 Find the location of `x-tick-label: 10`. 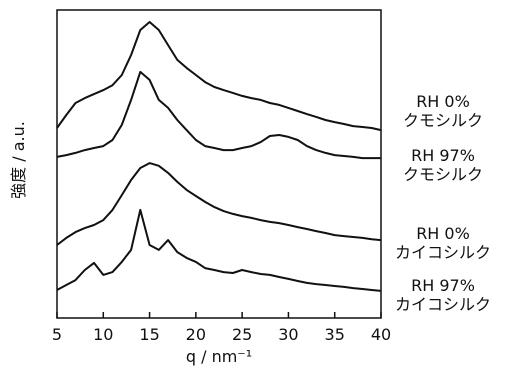

x-tick-label: 10 is located at coordinates (103, 334).